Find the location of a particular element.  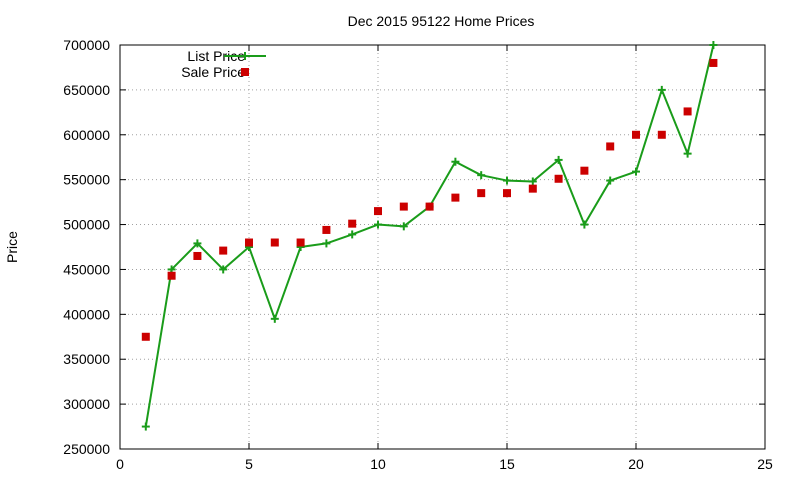

x-tick-label: 25 is located at coordinates (765, 464).